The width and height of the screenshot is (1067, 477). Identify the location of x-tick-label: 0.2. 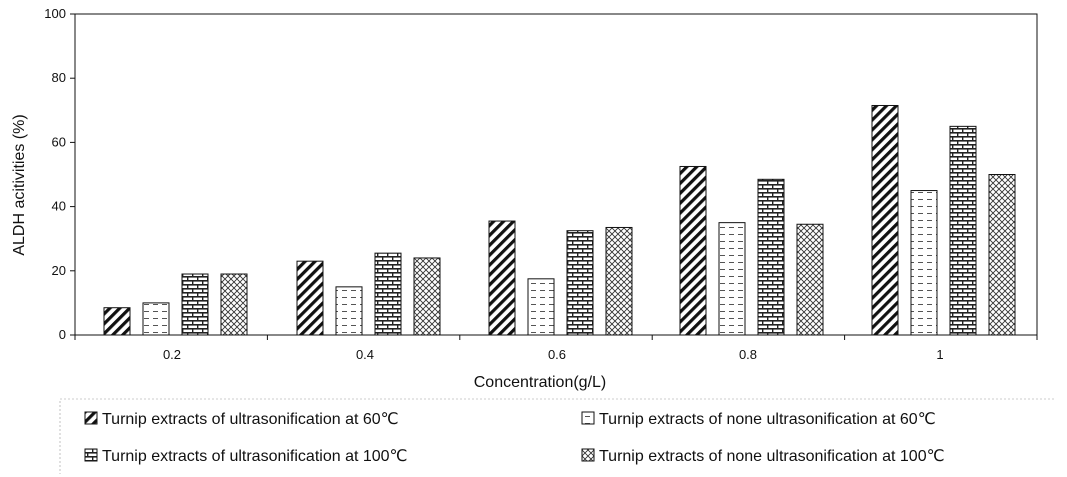
(172, 354).